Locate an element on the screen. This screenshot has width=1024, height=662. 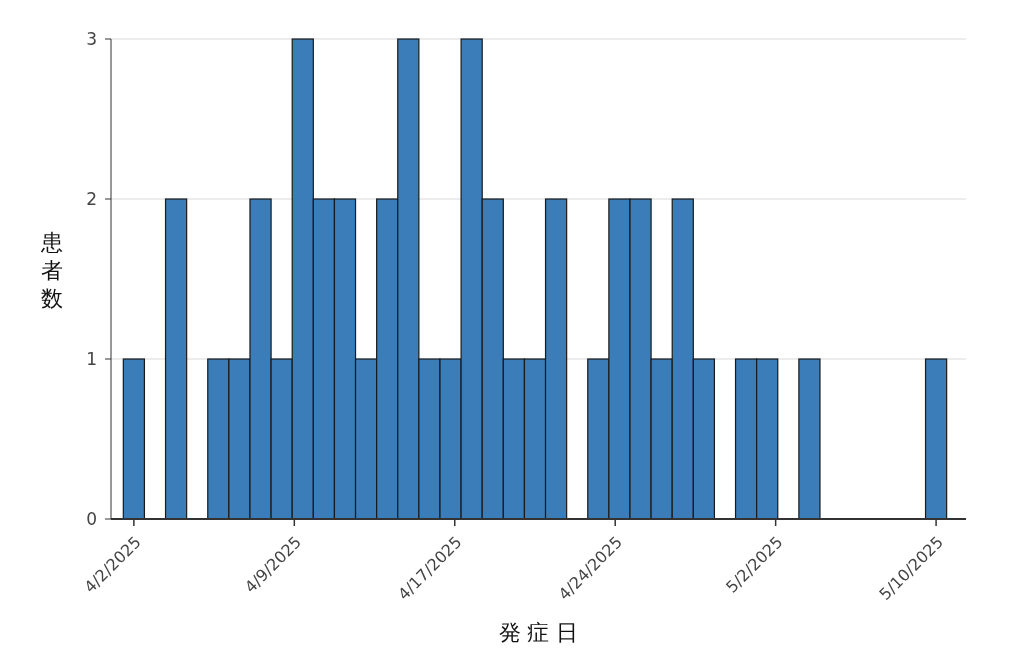
y-tick-label: 0 is located at coordinates (91, 519).